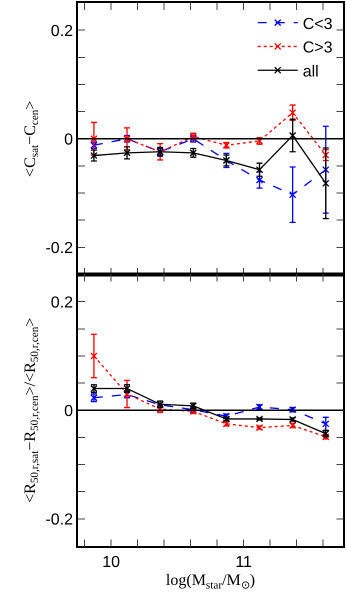 This screenshot has width=346, height=599. Describe the element at coordinates (317, 24) in the screenshot. I see `legend-label: C<3` at that location.